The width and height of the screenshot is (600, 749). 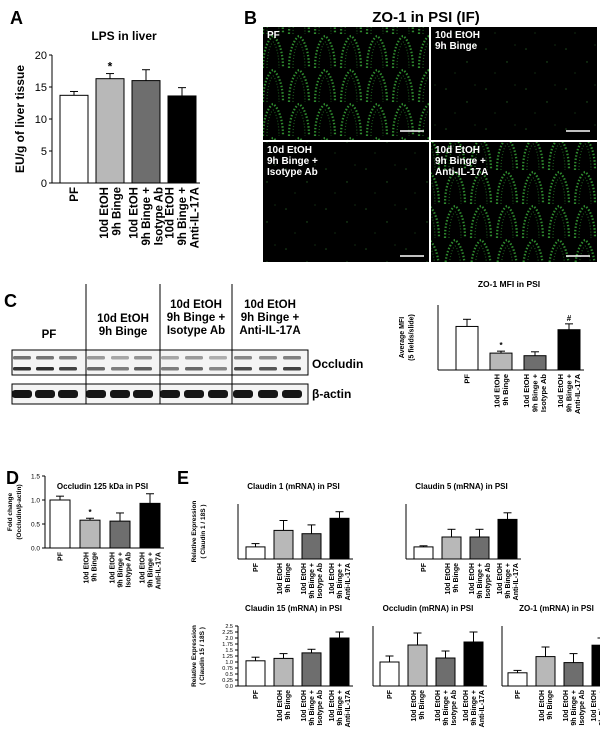 I want to click on y-tick-label: 0.75, so click(x=227, y=669).